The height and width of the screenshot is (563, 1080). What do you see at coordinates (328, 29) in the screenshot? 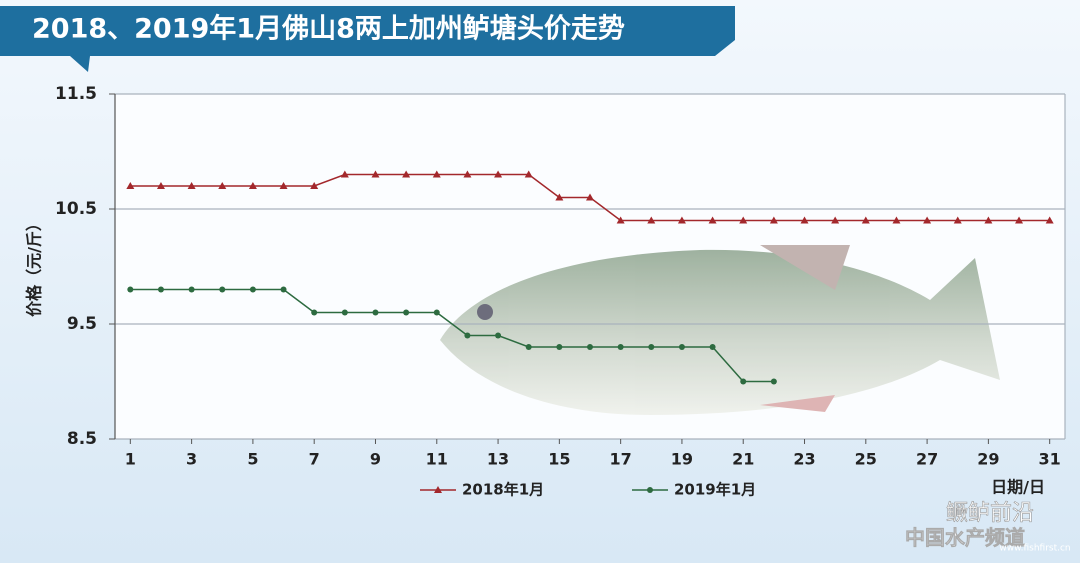
I see `chart-title: 2018、2019年1月佛山8两上加州鲈塘头价走势` at bounding box center [328, 29].